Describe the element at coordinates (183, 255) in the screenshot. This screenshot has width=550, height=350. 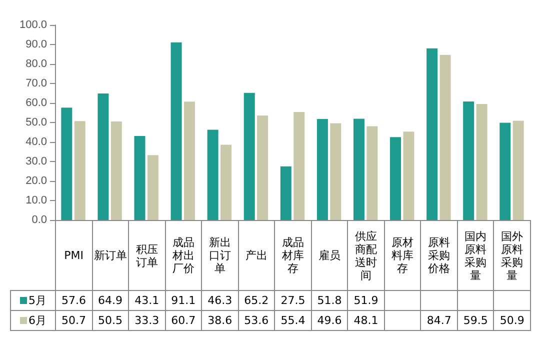
I see `x-tick-label: 成品材出厂价` at that location.